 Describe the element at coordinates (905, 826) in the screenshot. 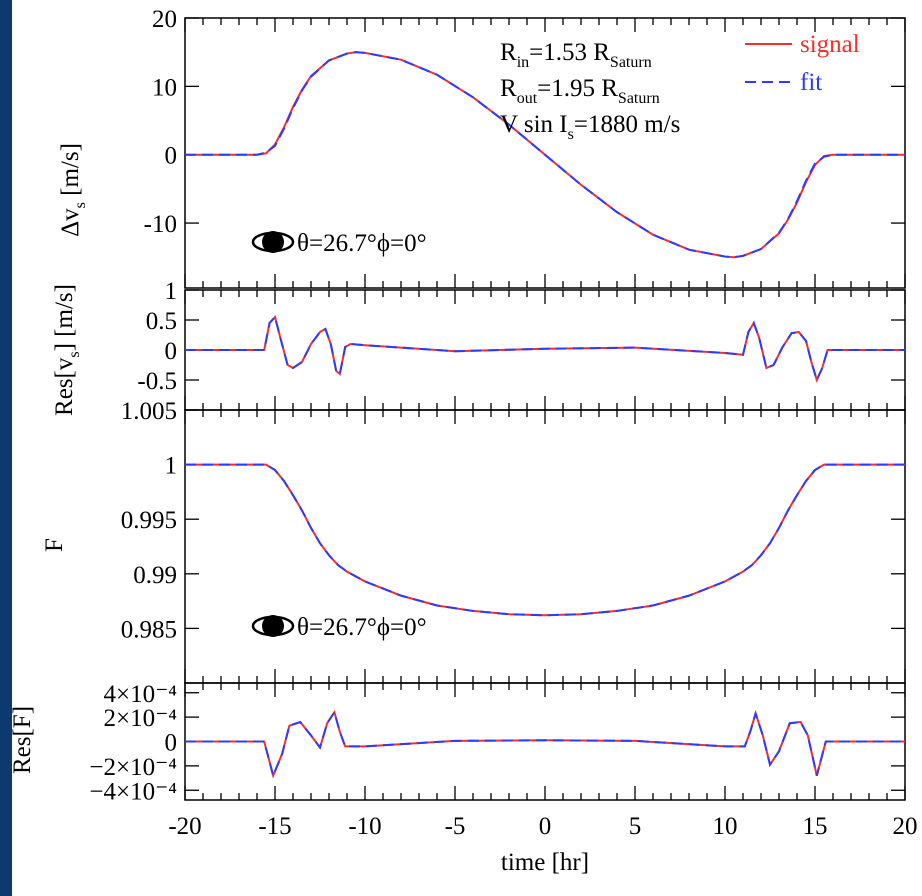

I see `x-tick-label: 20` at that location.